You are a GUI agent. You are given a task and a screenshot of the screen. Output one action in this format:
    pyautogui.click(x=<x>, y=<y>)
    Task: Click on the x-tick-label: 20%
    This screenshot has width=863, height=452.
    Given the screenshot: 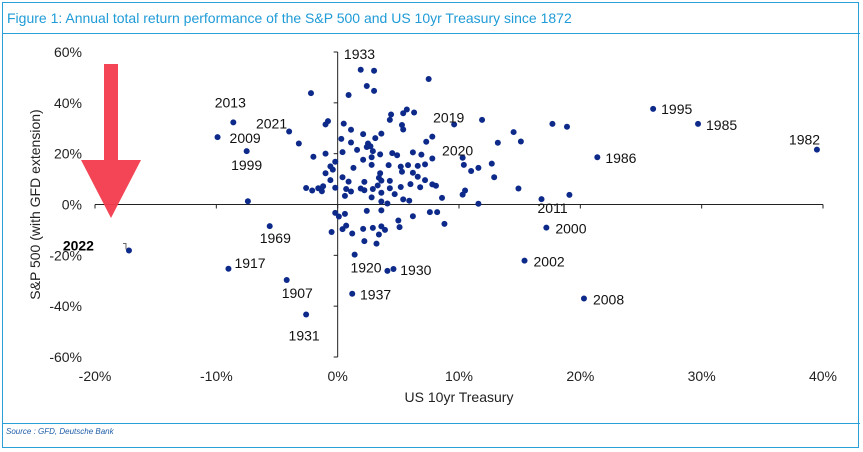 What is the action you would take?
    pyautogui.click(x=580, y=376)
    